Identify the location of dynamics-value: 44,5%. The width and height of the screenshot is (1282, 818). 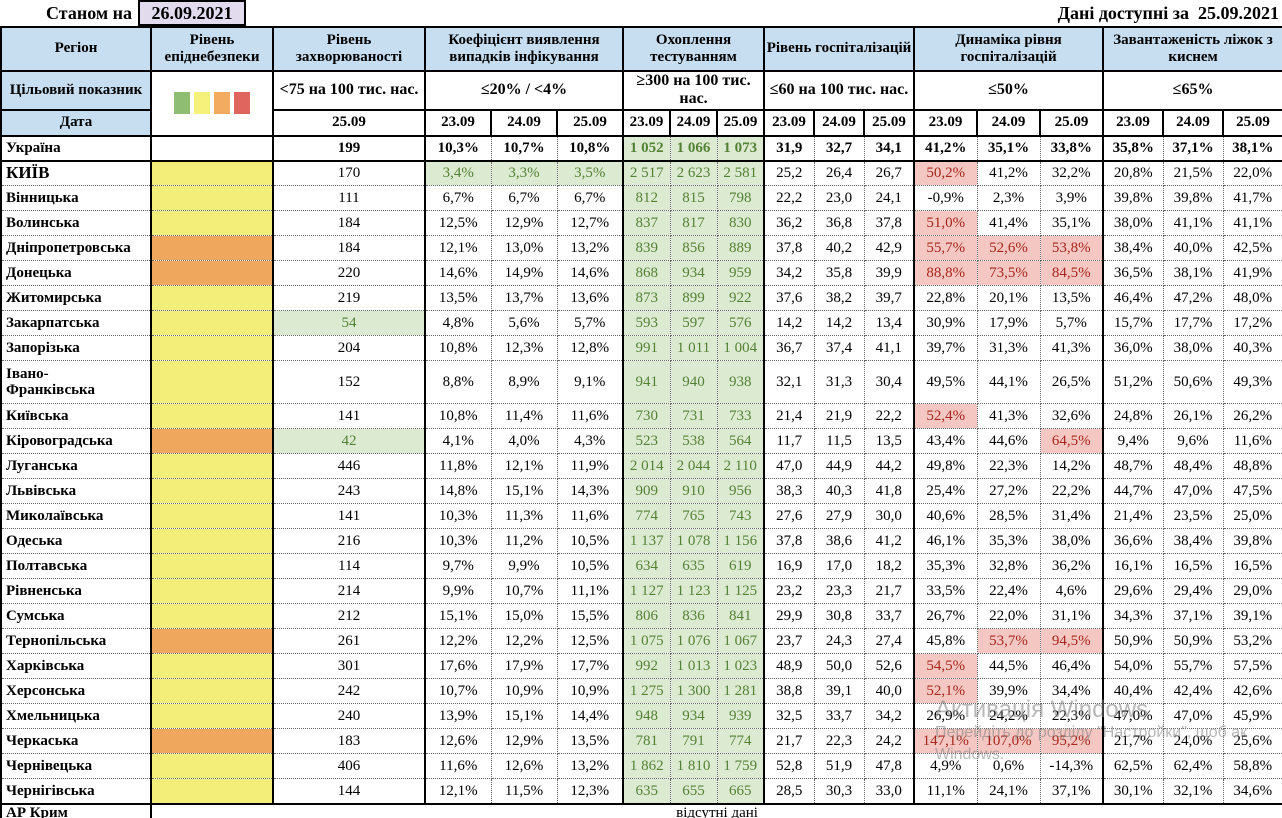
(1008, 666).